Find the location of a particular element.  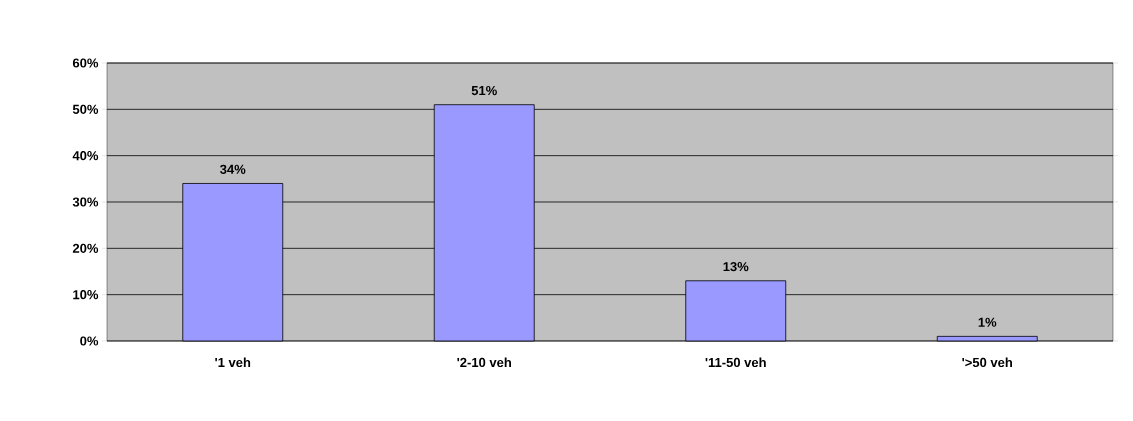

y-tick-label: 0% is located at coordinates (89, 341).